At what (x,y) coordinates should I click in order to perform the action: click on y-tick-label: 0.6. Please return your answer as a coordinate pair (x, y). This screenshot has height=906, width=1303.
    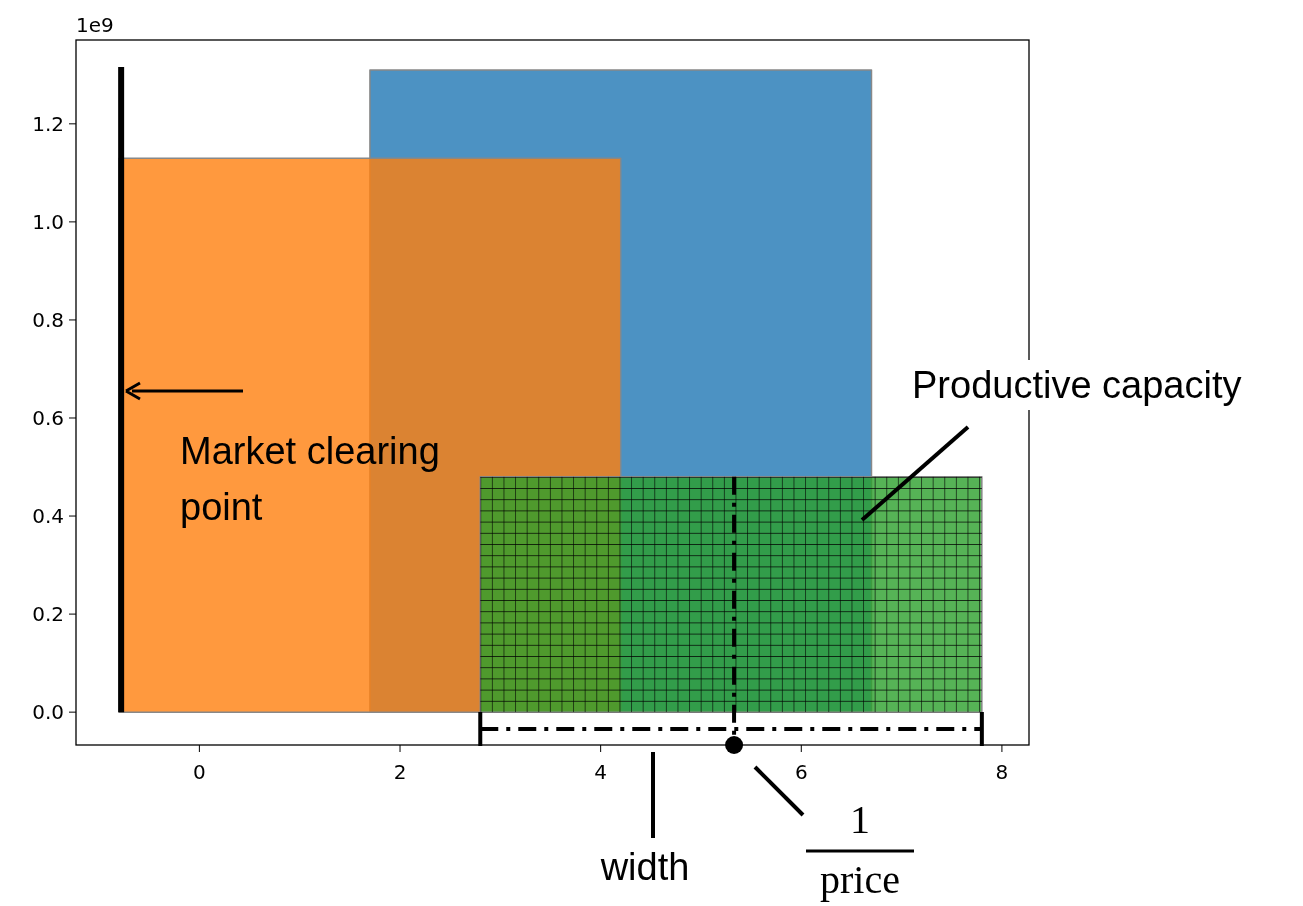
    Looking at the image, I should click on (48, 417).